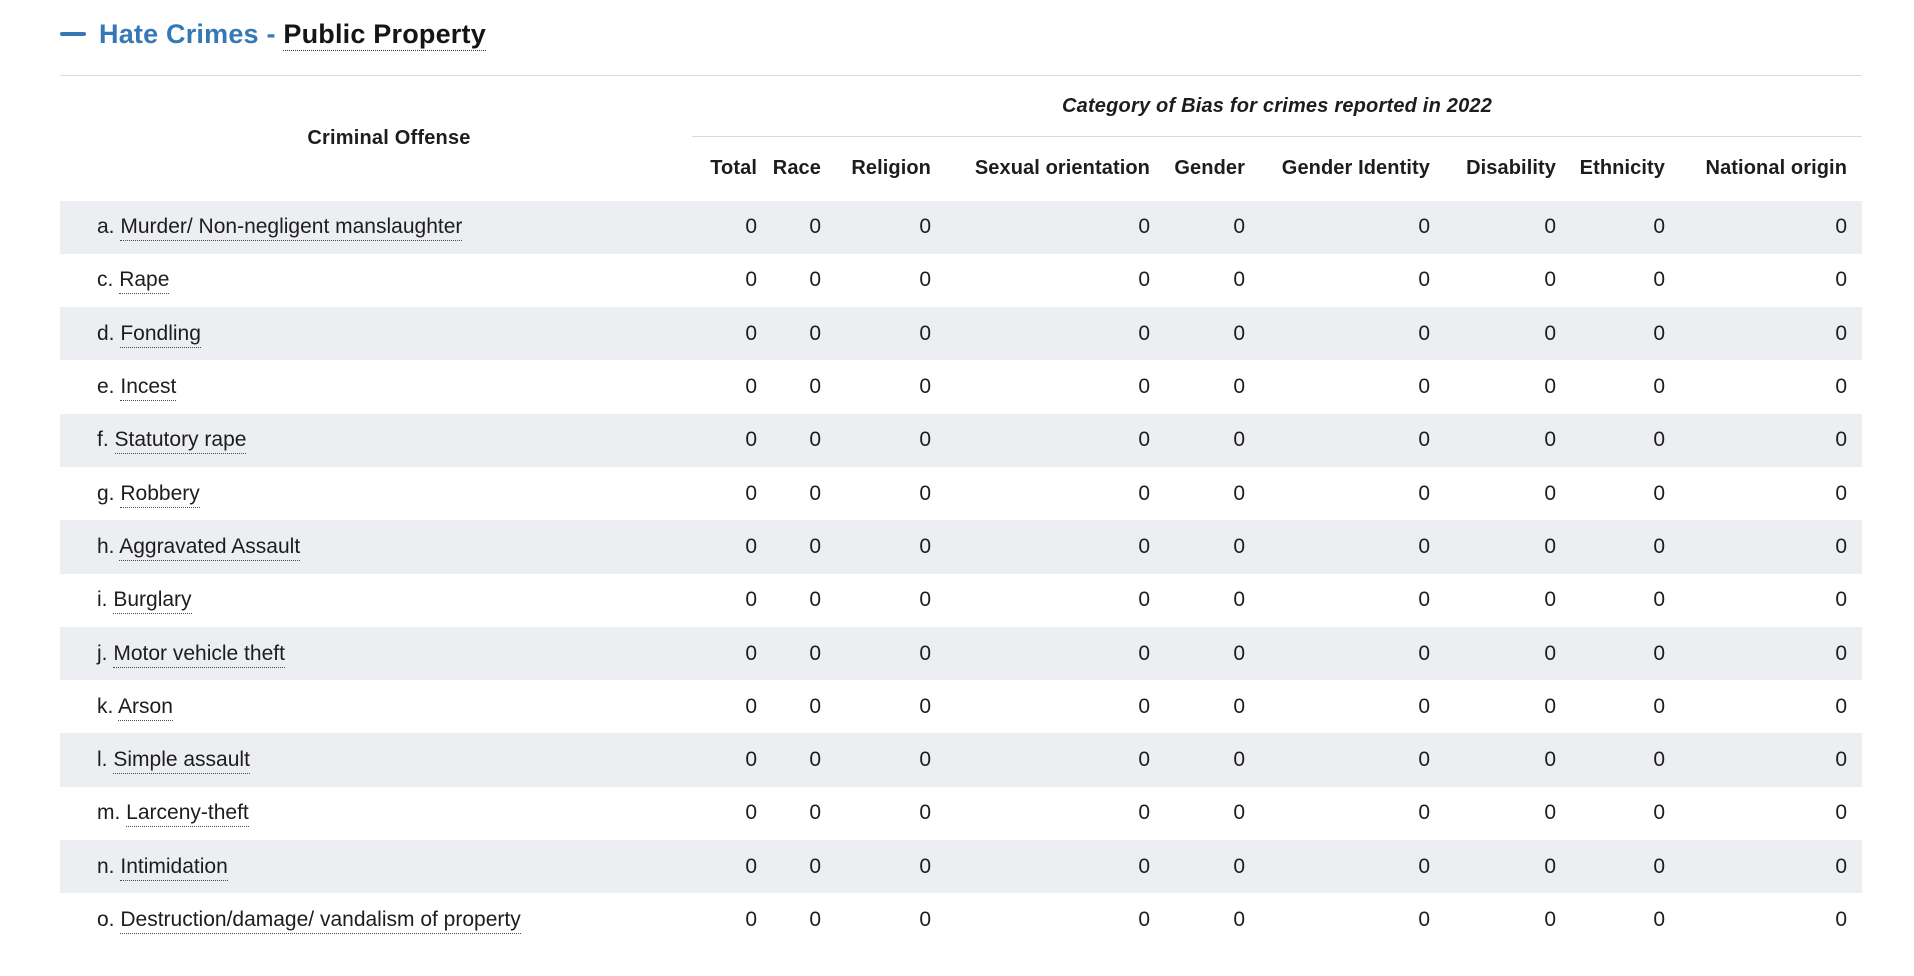 The height and width of the screenshot is (976, 1914). Describe the element at coordinates (148, 388) in the screenshot. I see `offense-term-link: Incest` at that location.